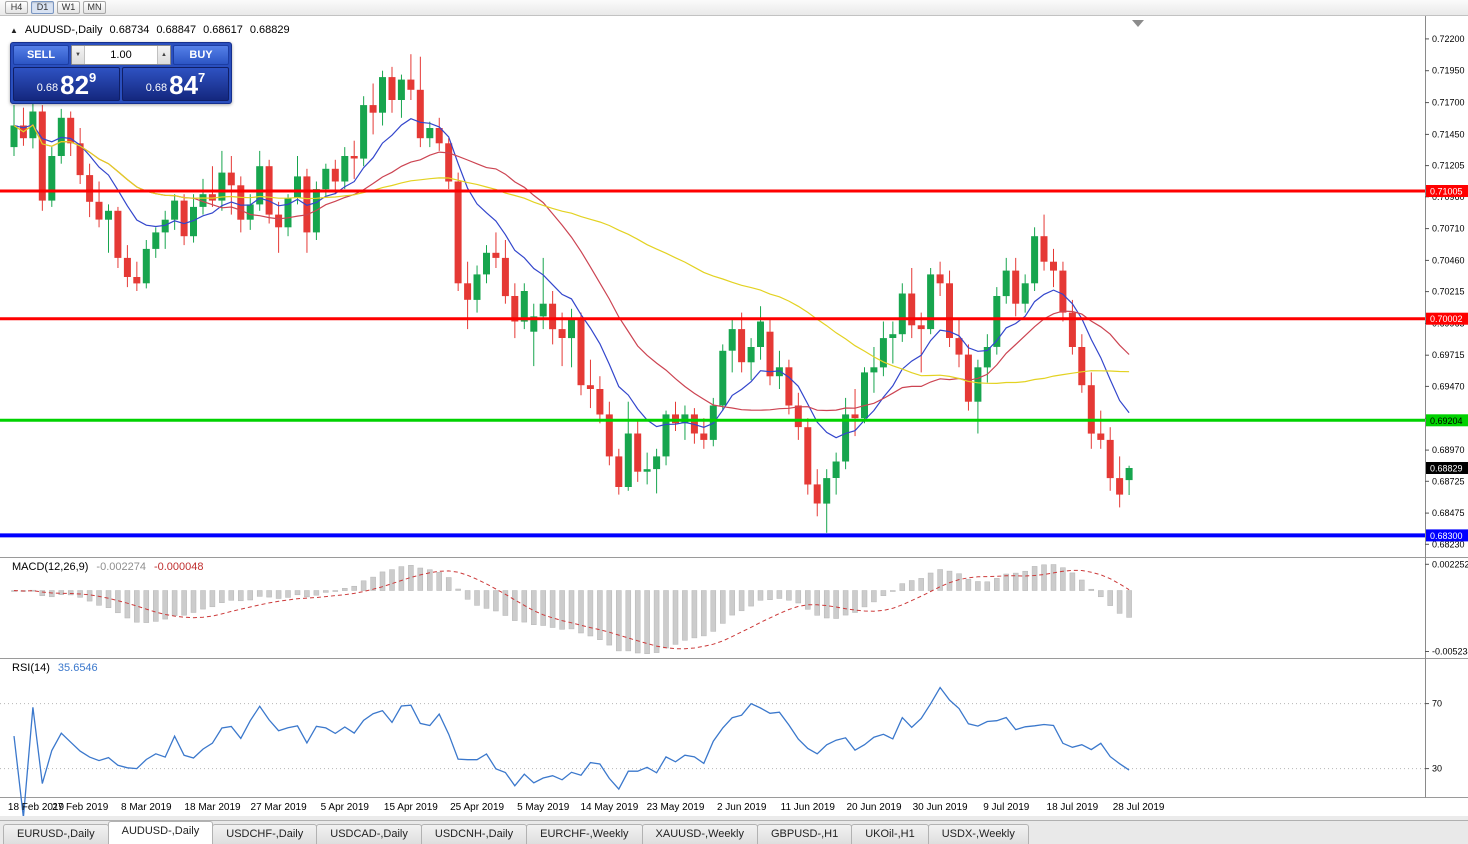 This screenshot has height=844, width=1468. What do you see at coordinates (1448, 386) in the screenshot?
I see `svg-text: 0.69470` at bounding box center [1448, 386].